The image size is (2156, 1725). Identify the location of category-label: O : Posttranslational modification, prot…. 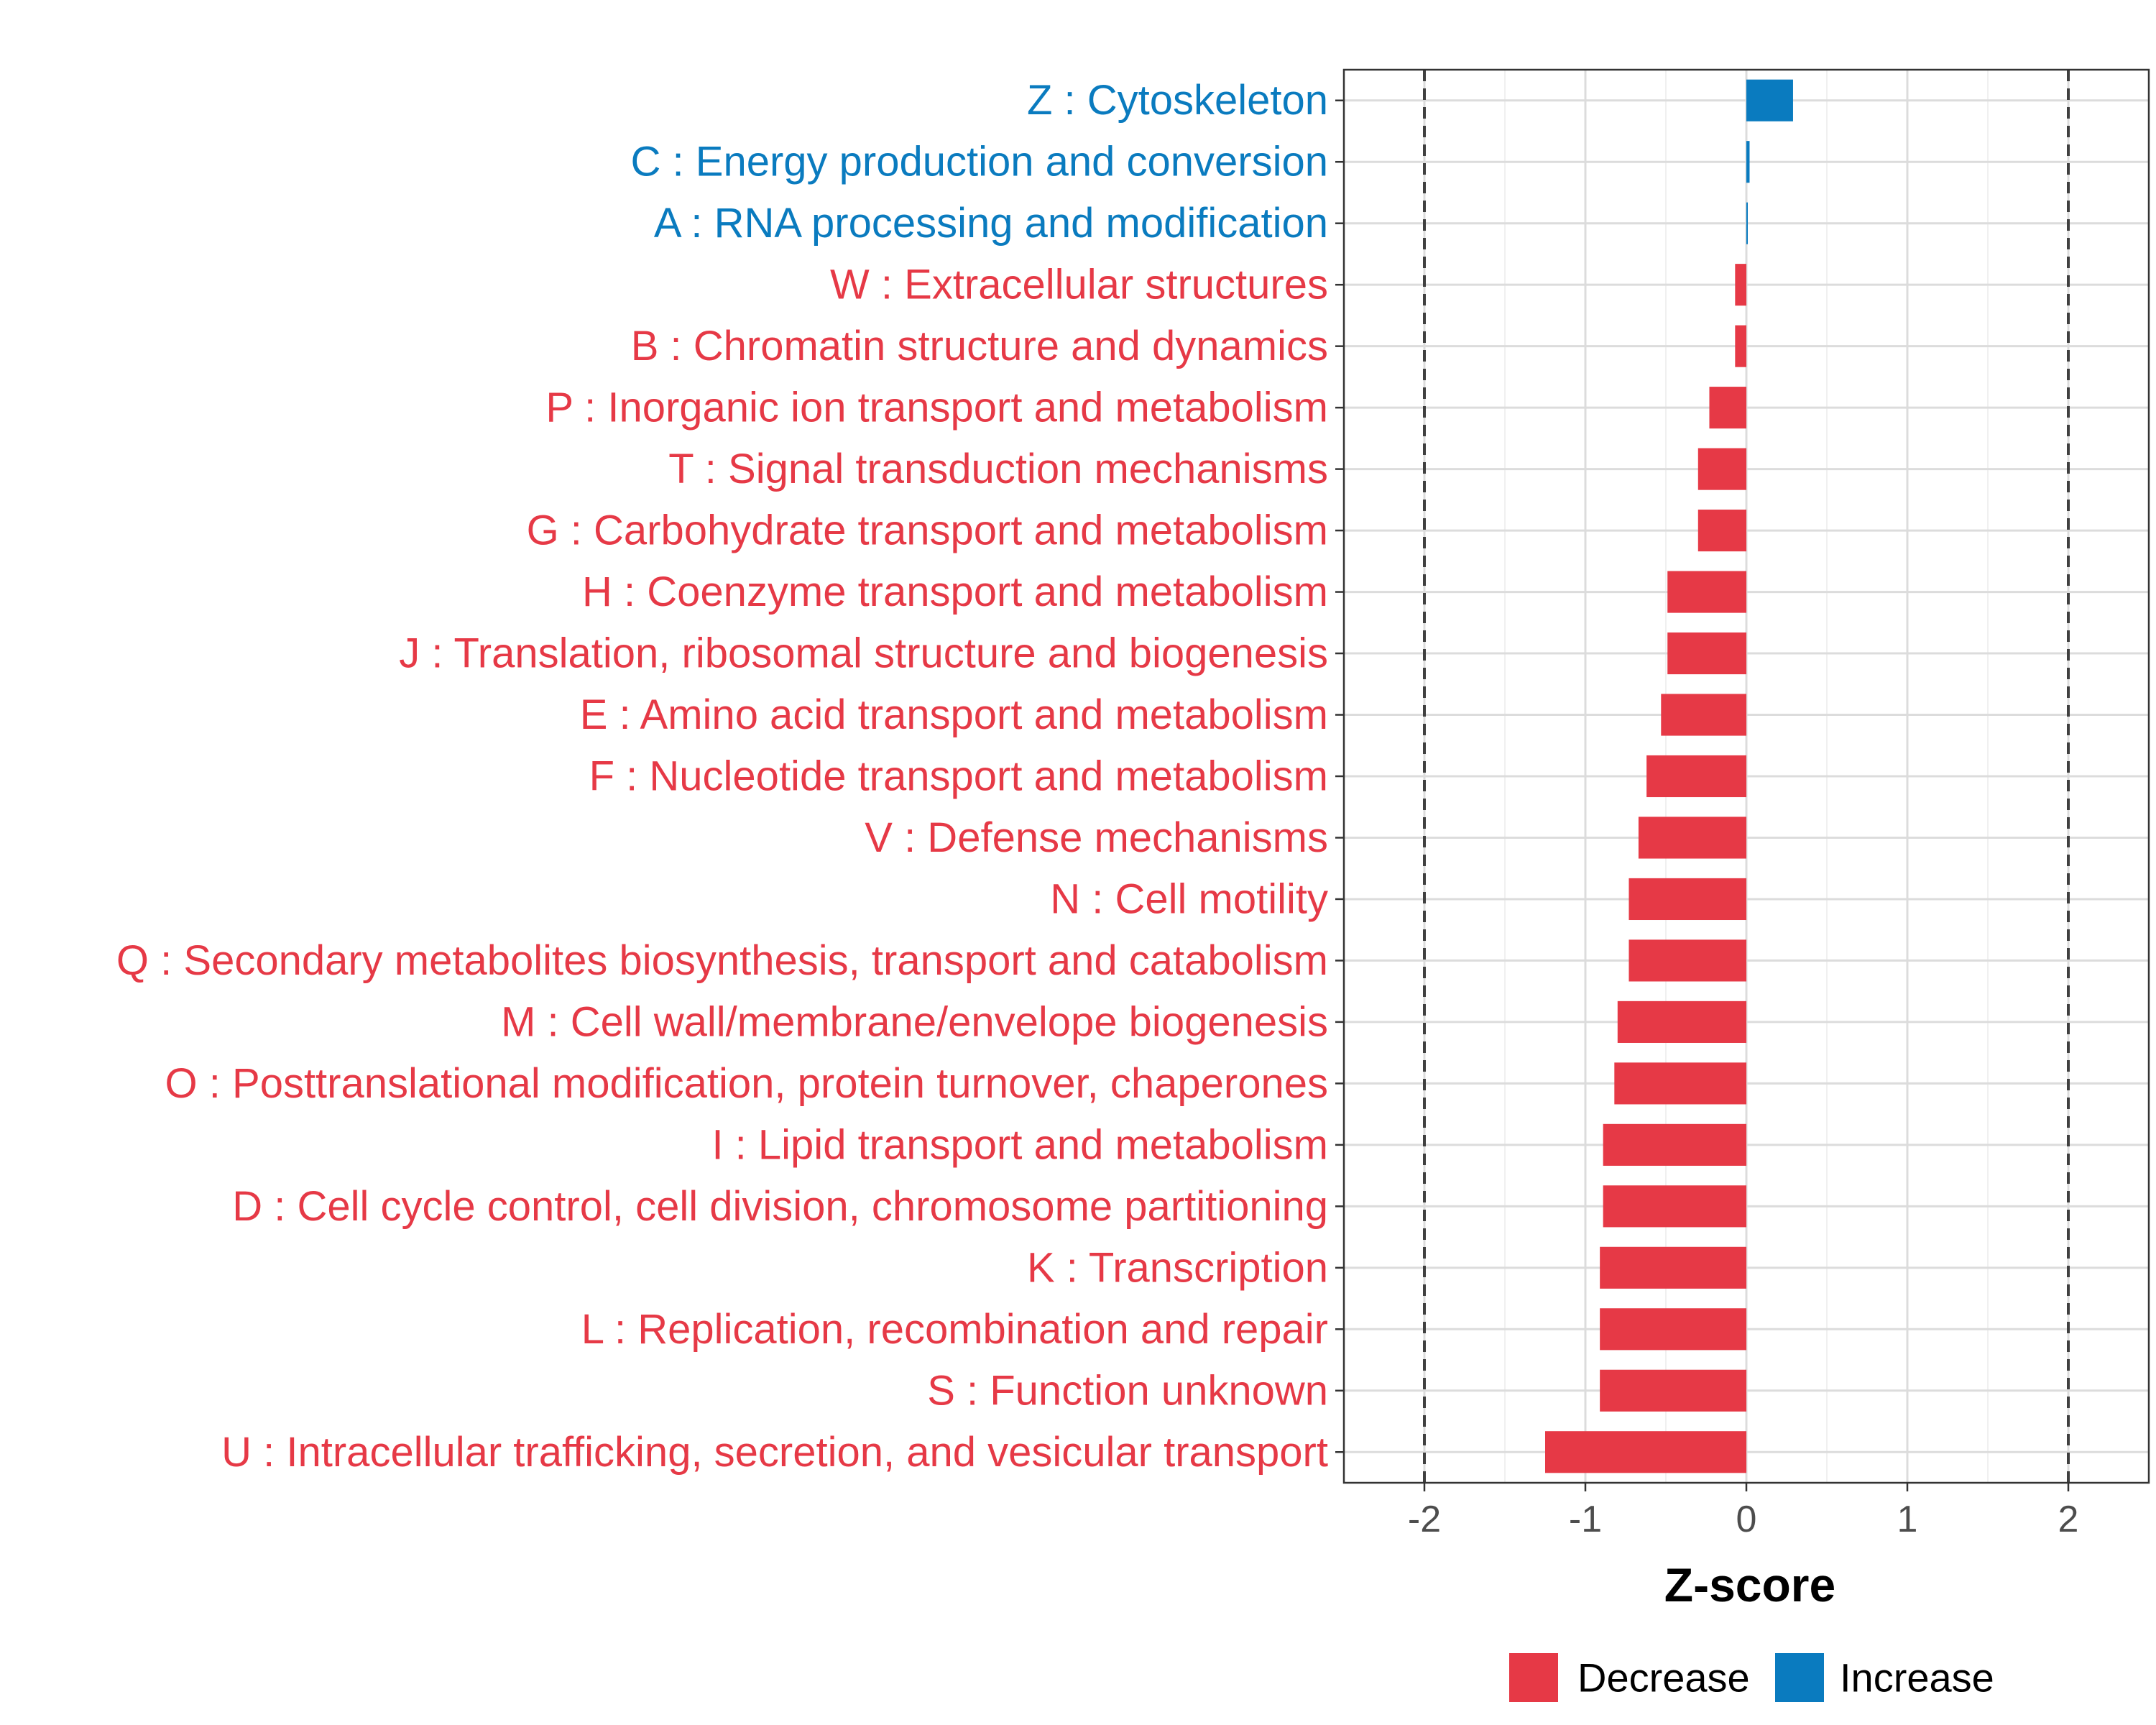
(747, 1083).